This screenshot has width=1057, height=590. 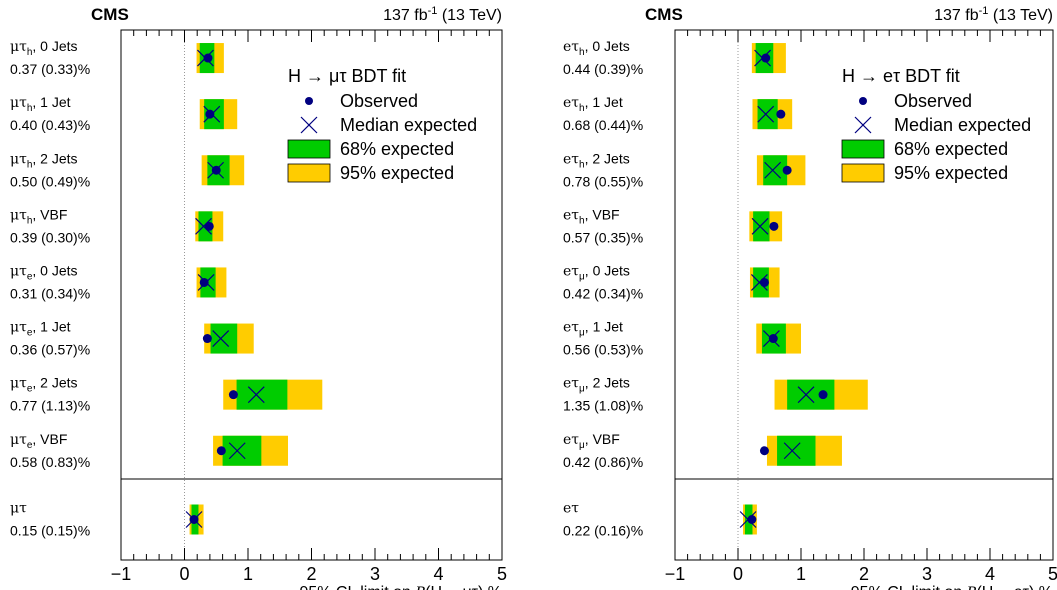 I want to click on category-row: eτμ, 0 Jets 0.42 (0.34)%, so click(x=671, y=281).